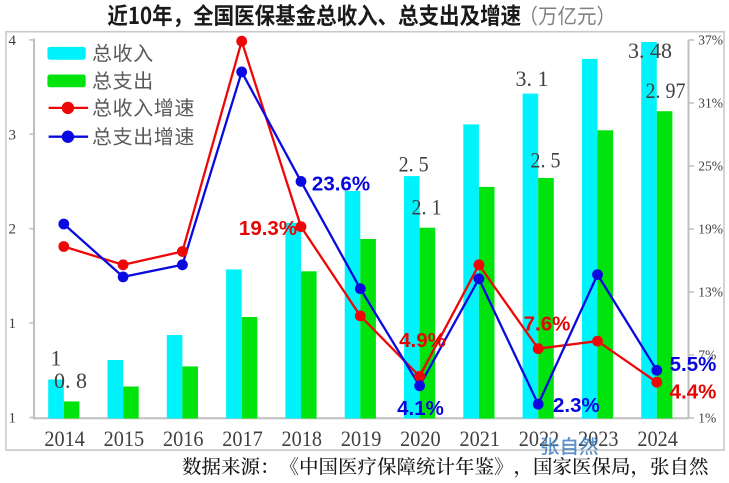 Image resolution: width=729 pixels, height=483 pixels. I want to click on svg-text: 2.3%, so click(576, 405).